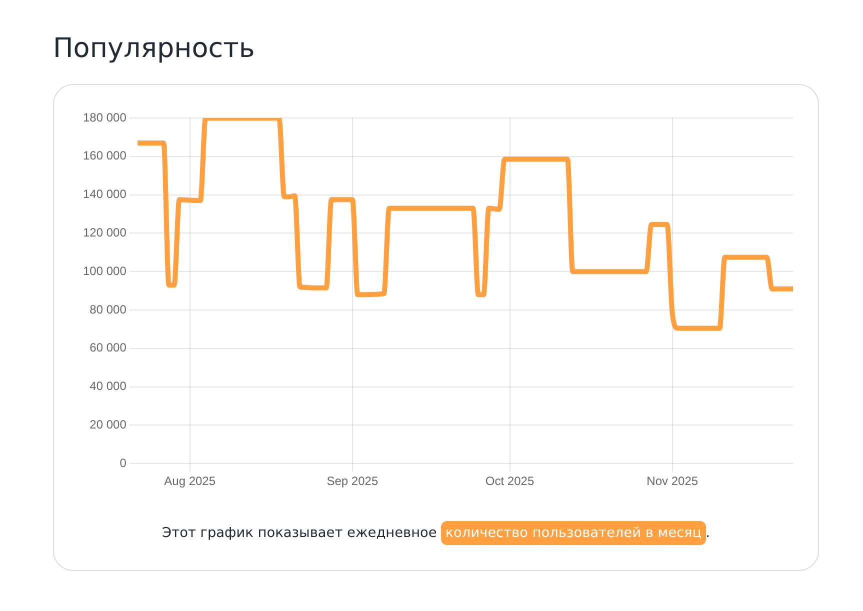 This screenshot has width=863, height=611. I want to click on y-tick-label: 0, so click(123, 463).